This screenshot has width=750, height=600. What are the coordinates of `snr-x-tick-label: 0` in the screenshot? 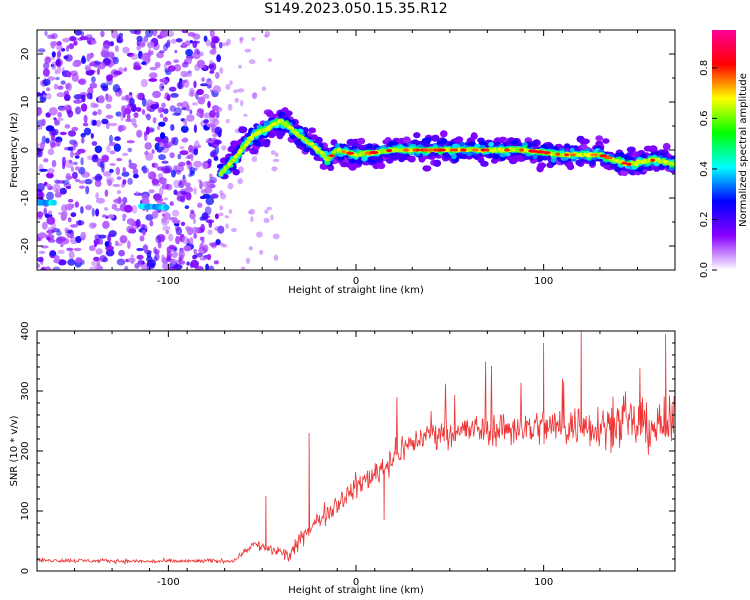 It's located at (356, 582).